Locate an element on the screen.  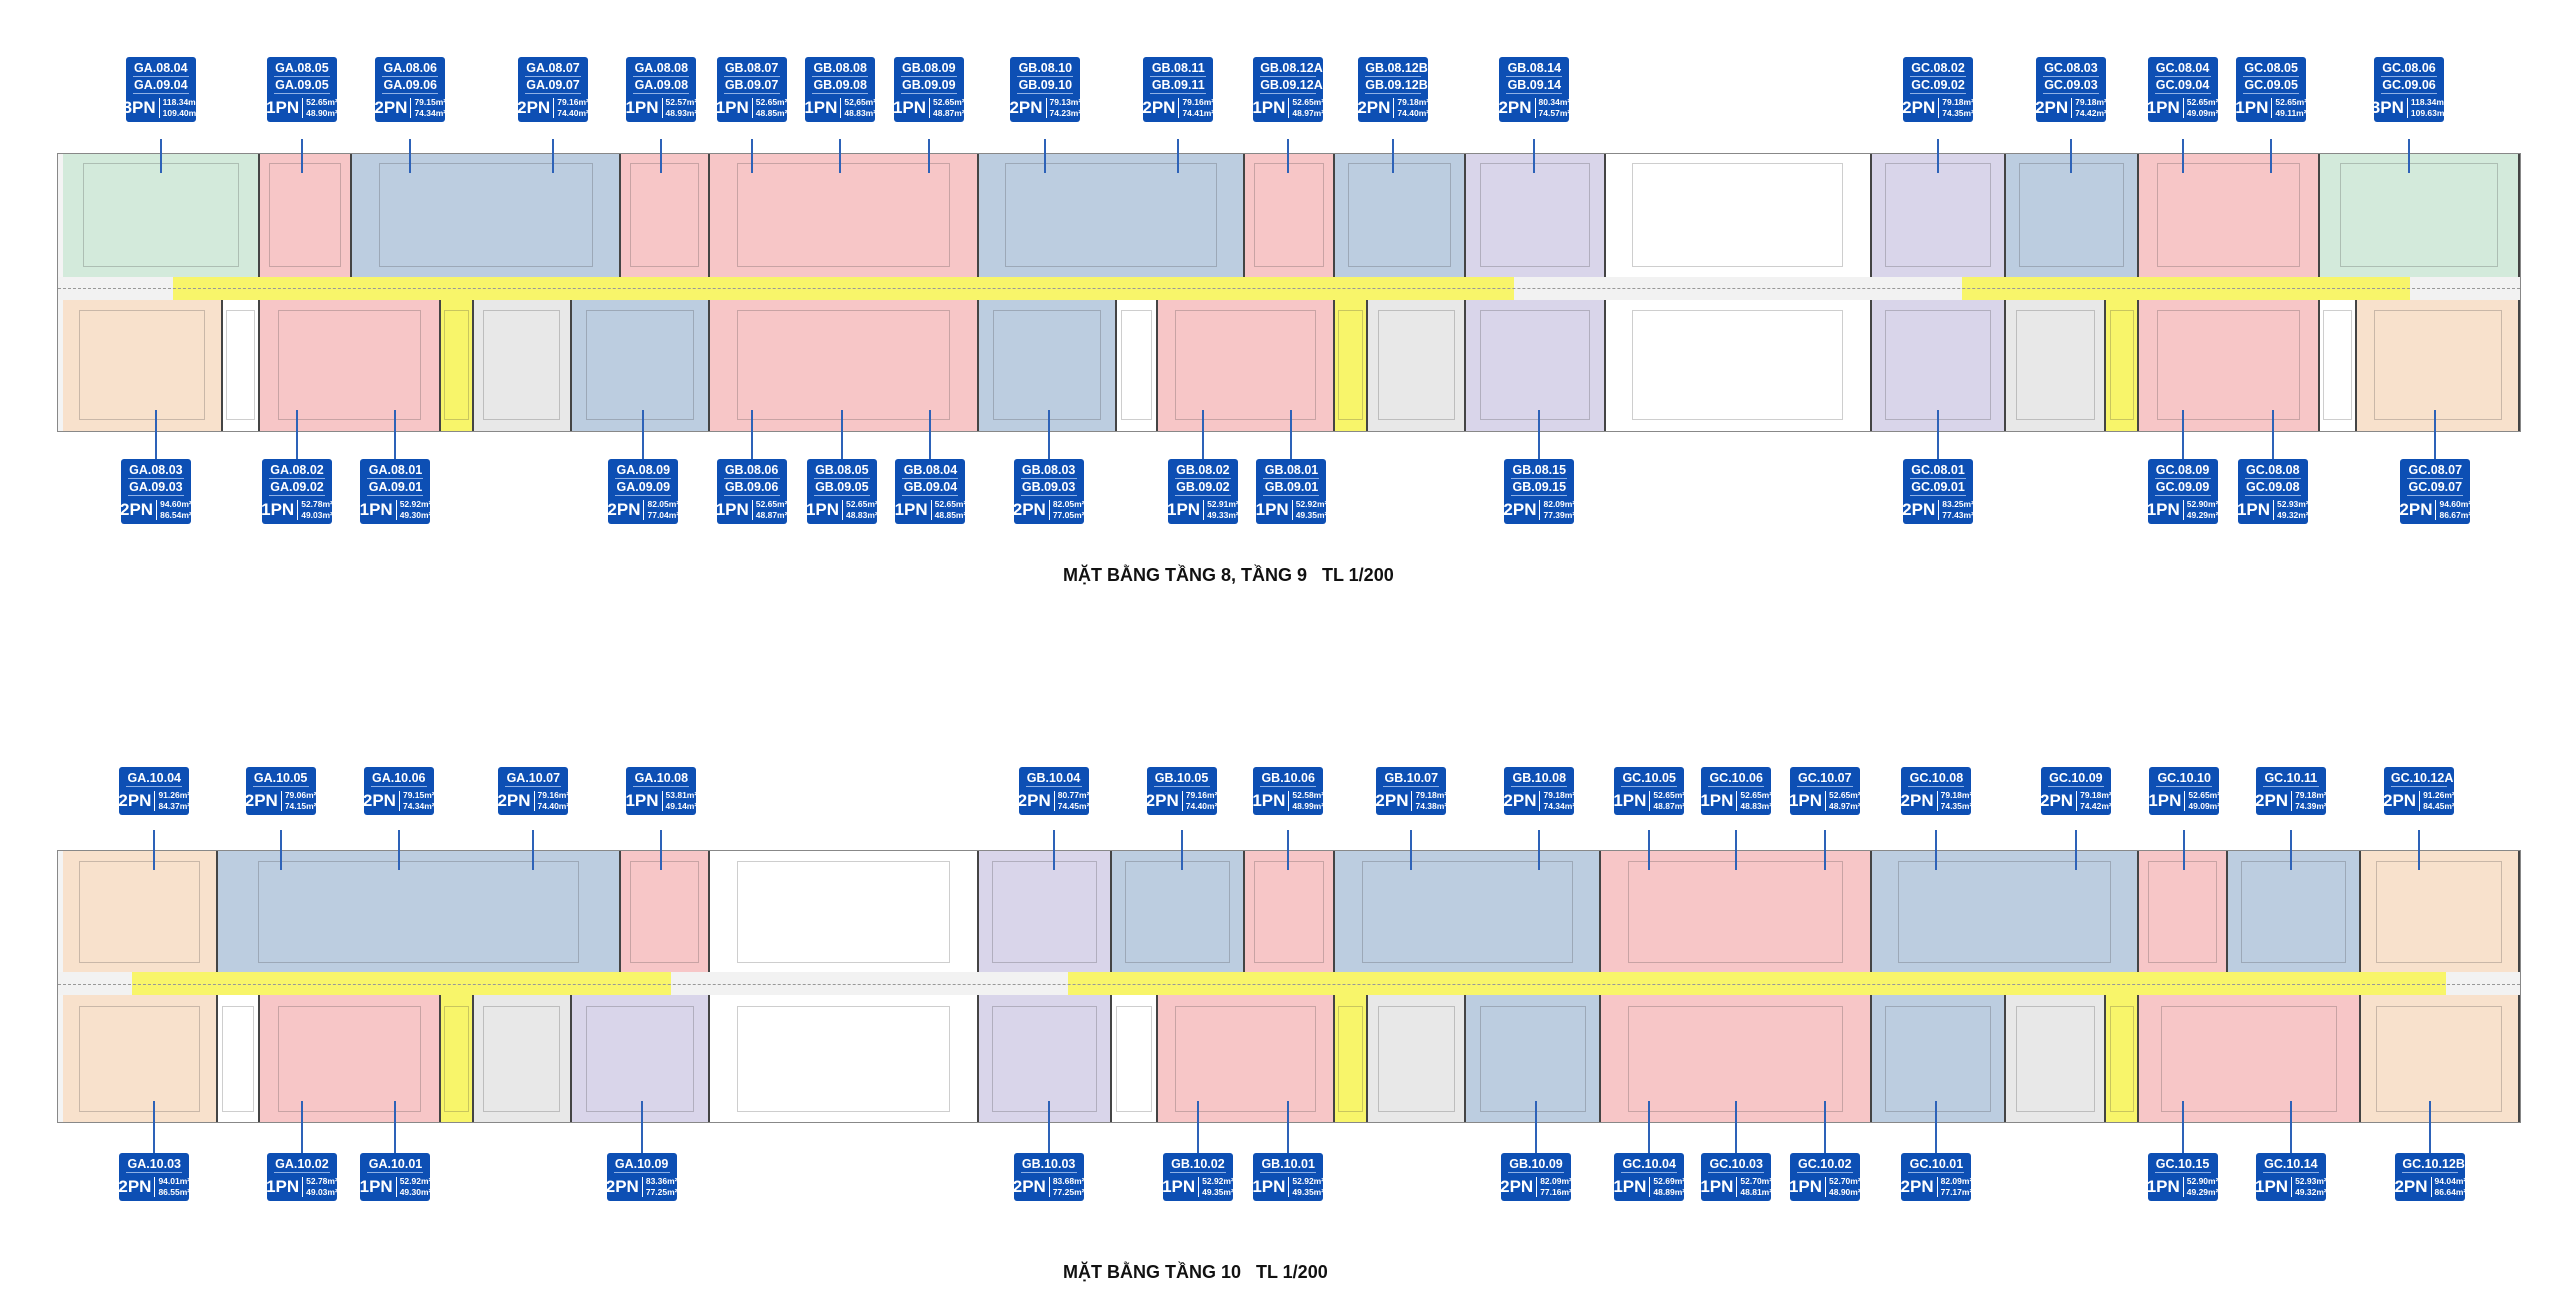
unit-info: 2PN 79.18m² 74.40m² is located at coordinates (1393, 108).